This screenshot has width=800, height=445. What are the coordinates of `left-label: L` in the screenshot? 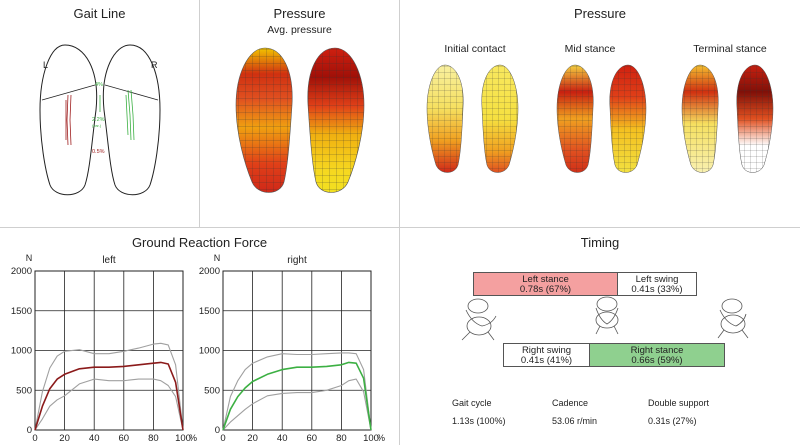 It's located at (45, 65).